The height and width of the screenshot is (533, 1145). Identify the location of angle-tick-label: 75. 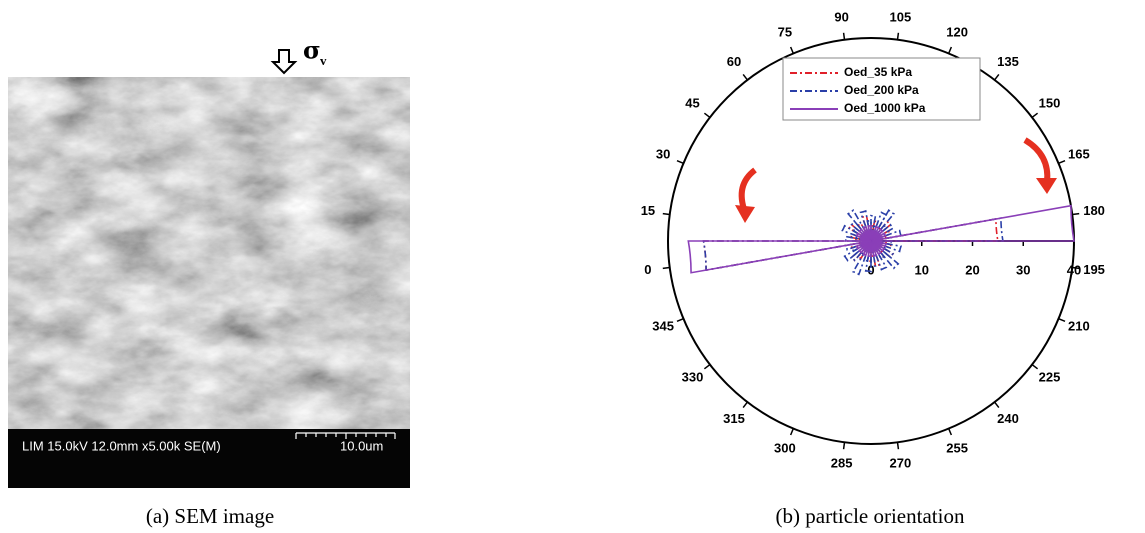
(785, 32).